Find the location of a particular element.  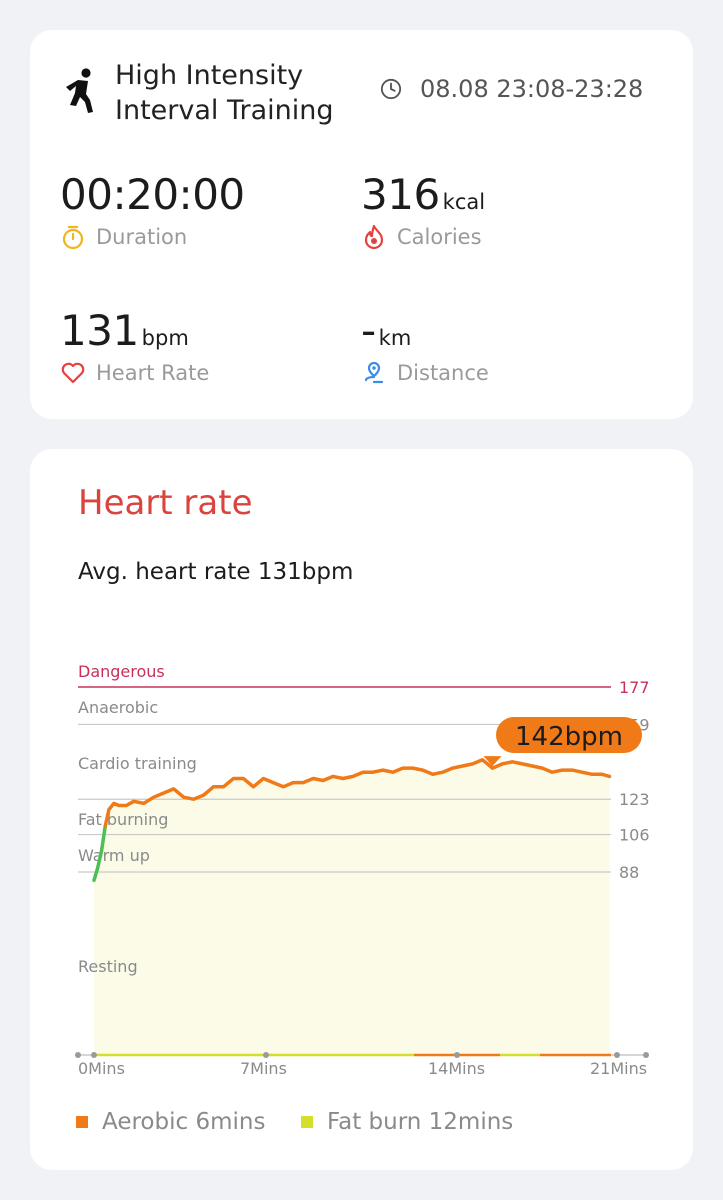

zone-label-anaerobic: Anaerobic is located at coordinates (118, 707).